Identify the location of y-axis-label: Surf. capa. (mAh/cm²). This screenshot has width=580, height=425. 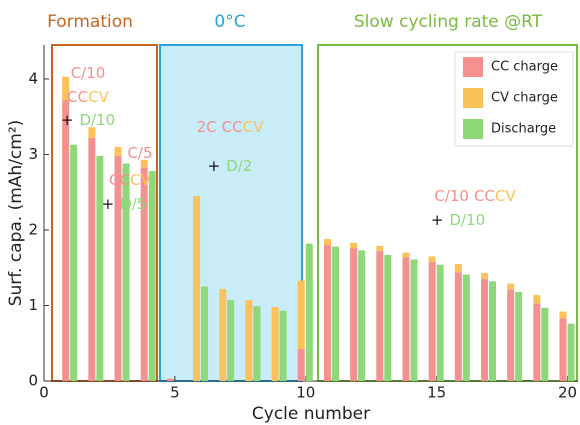
(16, 213).